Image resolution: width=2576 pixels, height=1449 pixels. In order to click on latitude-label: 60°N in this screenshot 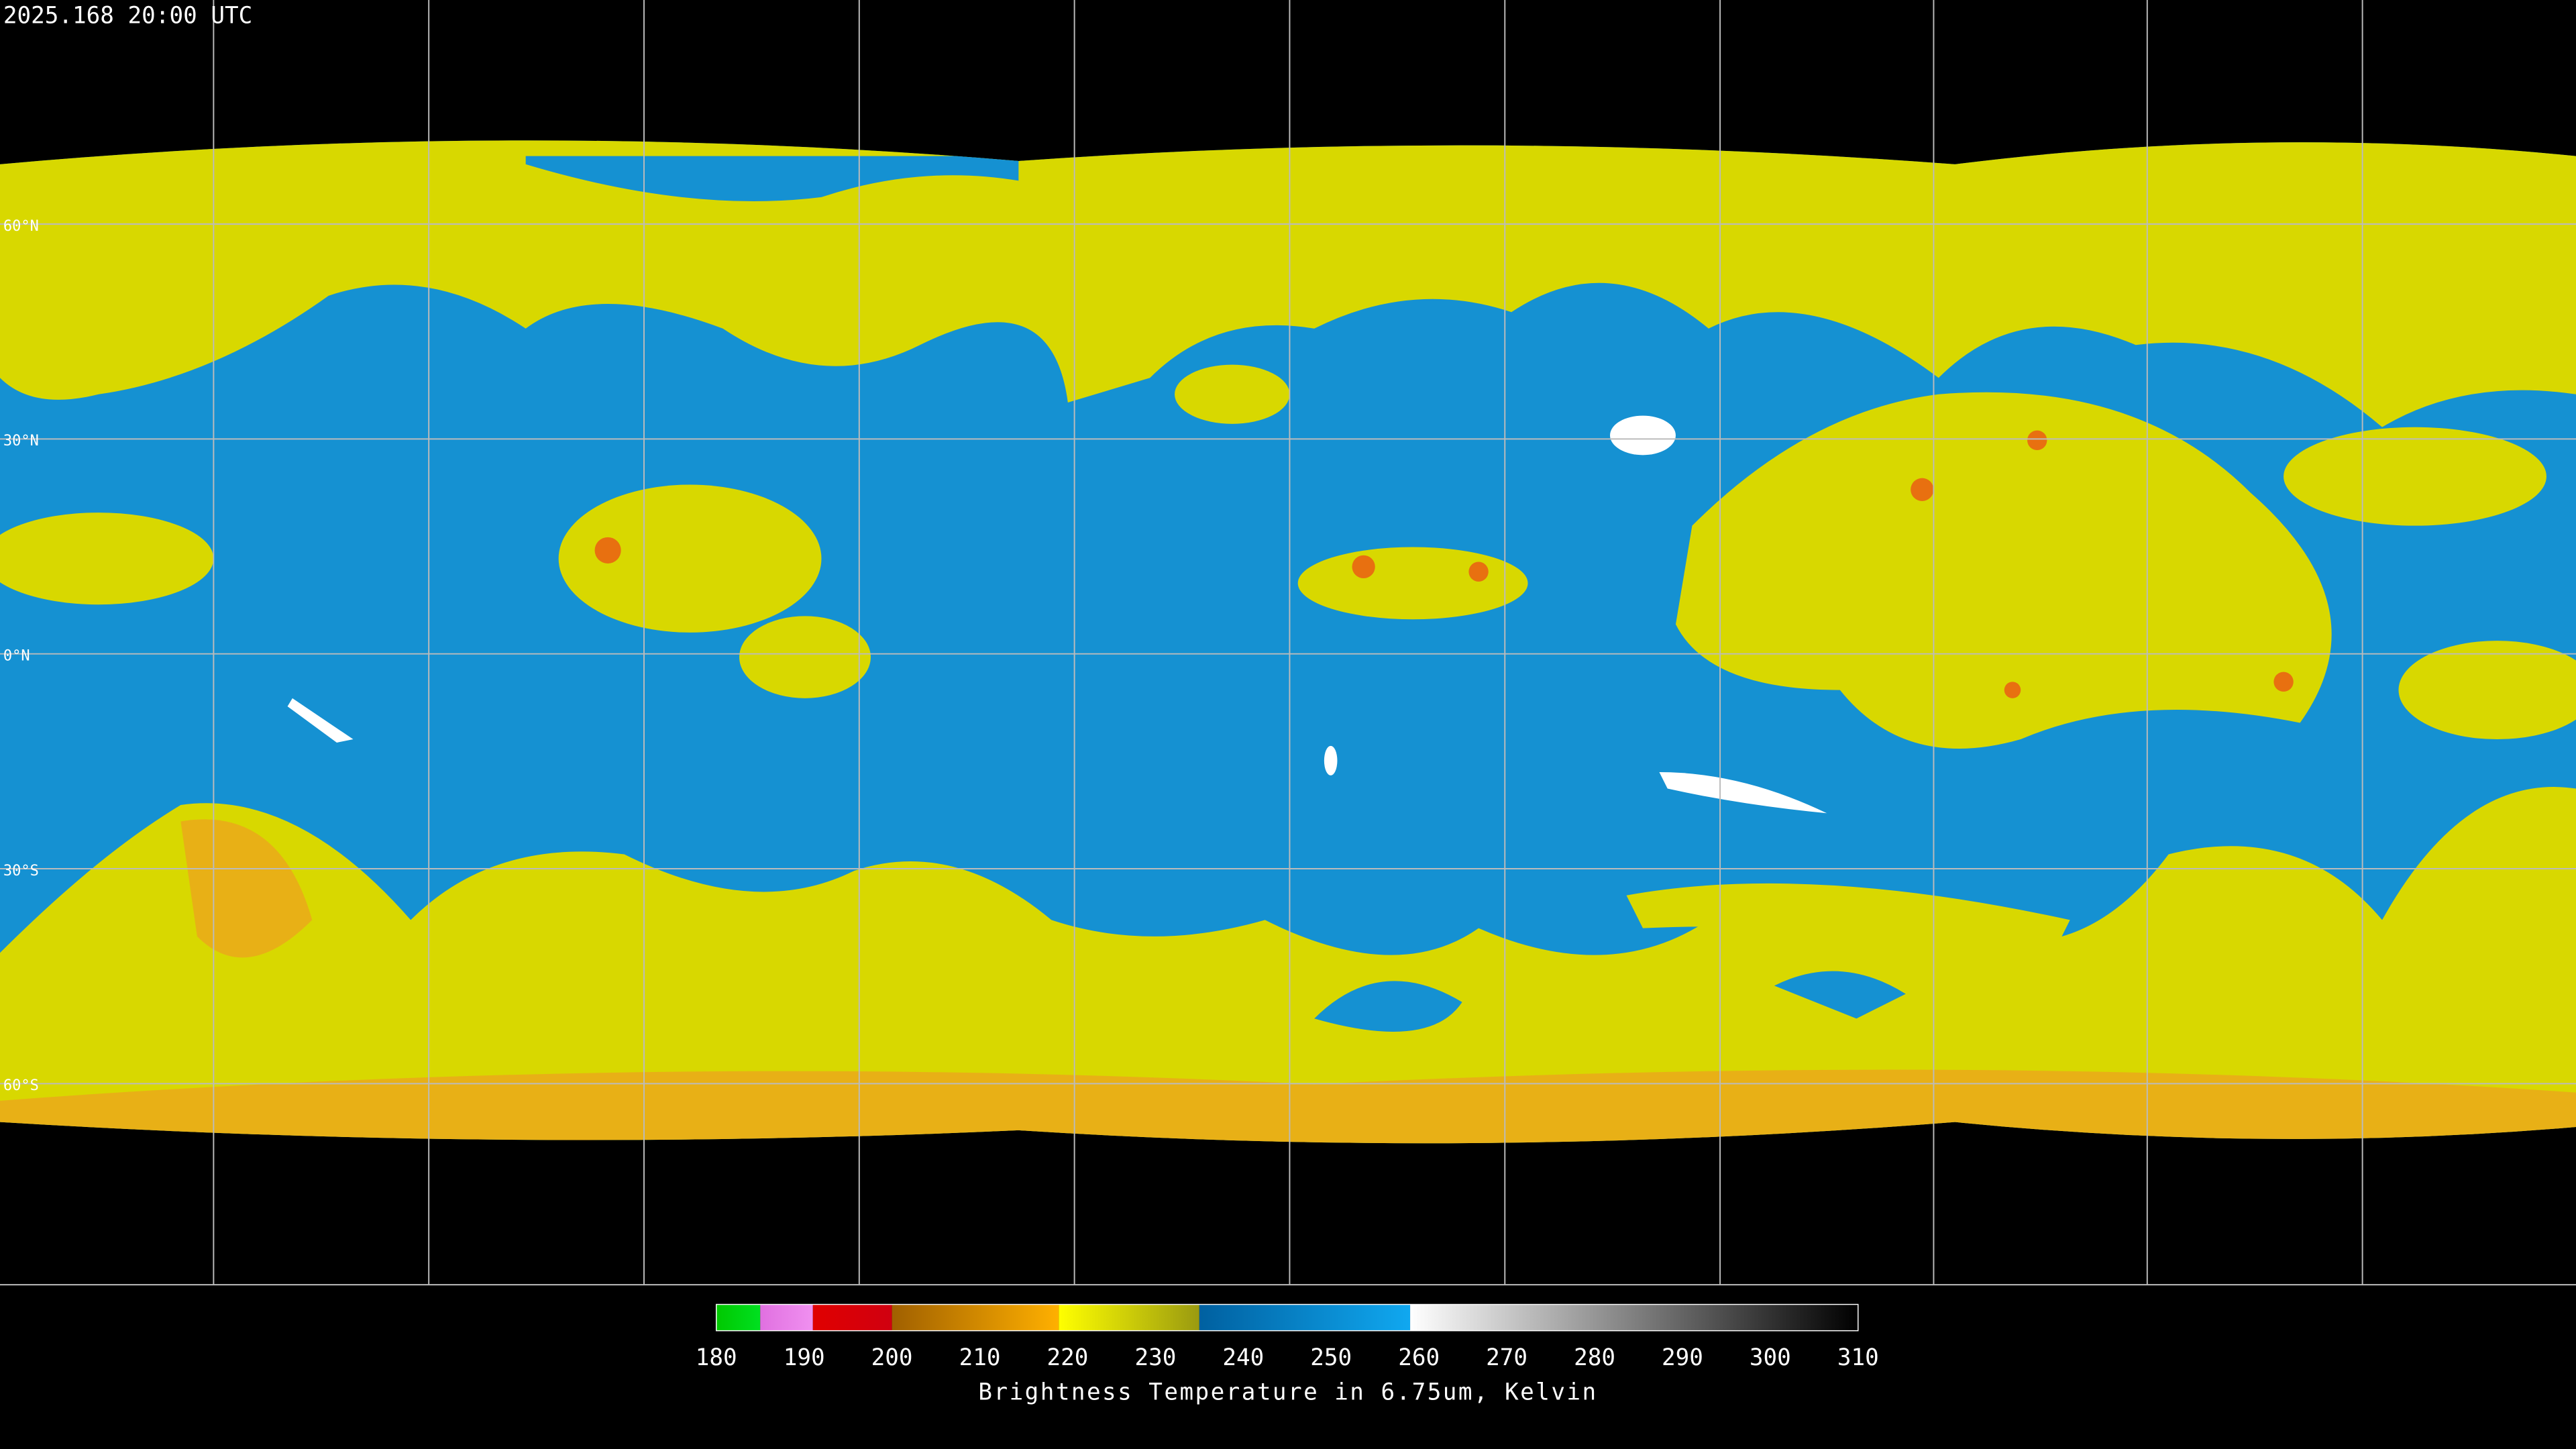, I will do `click(21, 226)`.